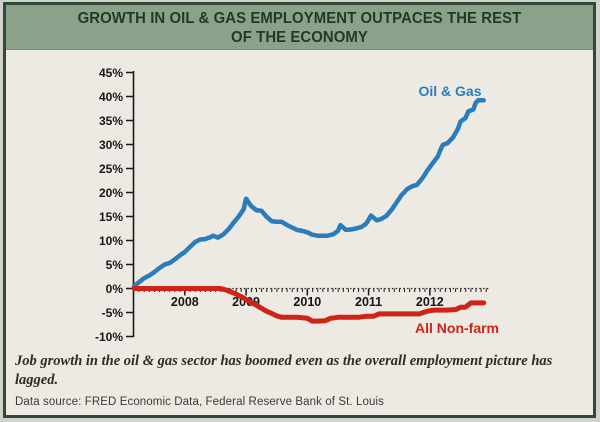  Describe the element at coordinates (111, 169) in the screenshot. I see `y-tick-label: 25%` at that location.